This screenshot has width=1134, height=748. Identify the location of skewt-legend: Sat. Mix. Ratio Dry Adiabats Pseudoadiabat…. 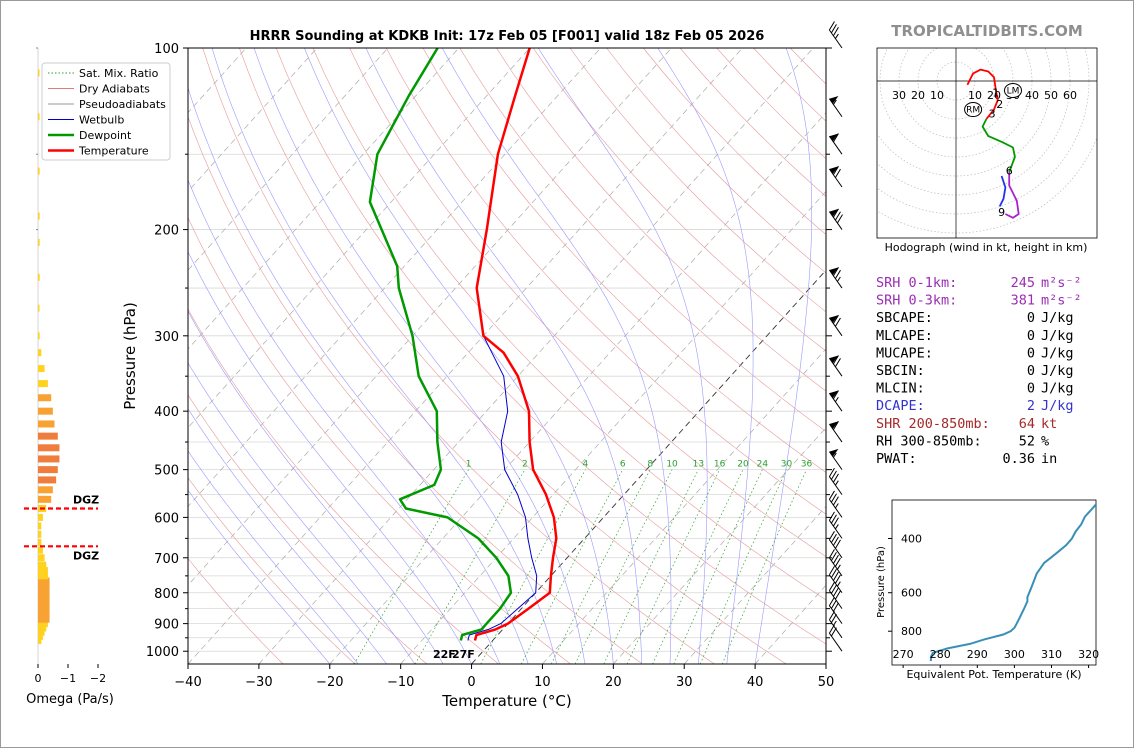
(106, 111).